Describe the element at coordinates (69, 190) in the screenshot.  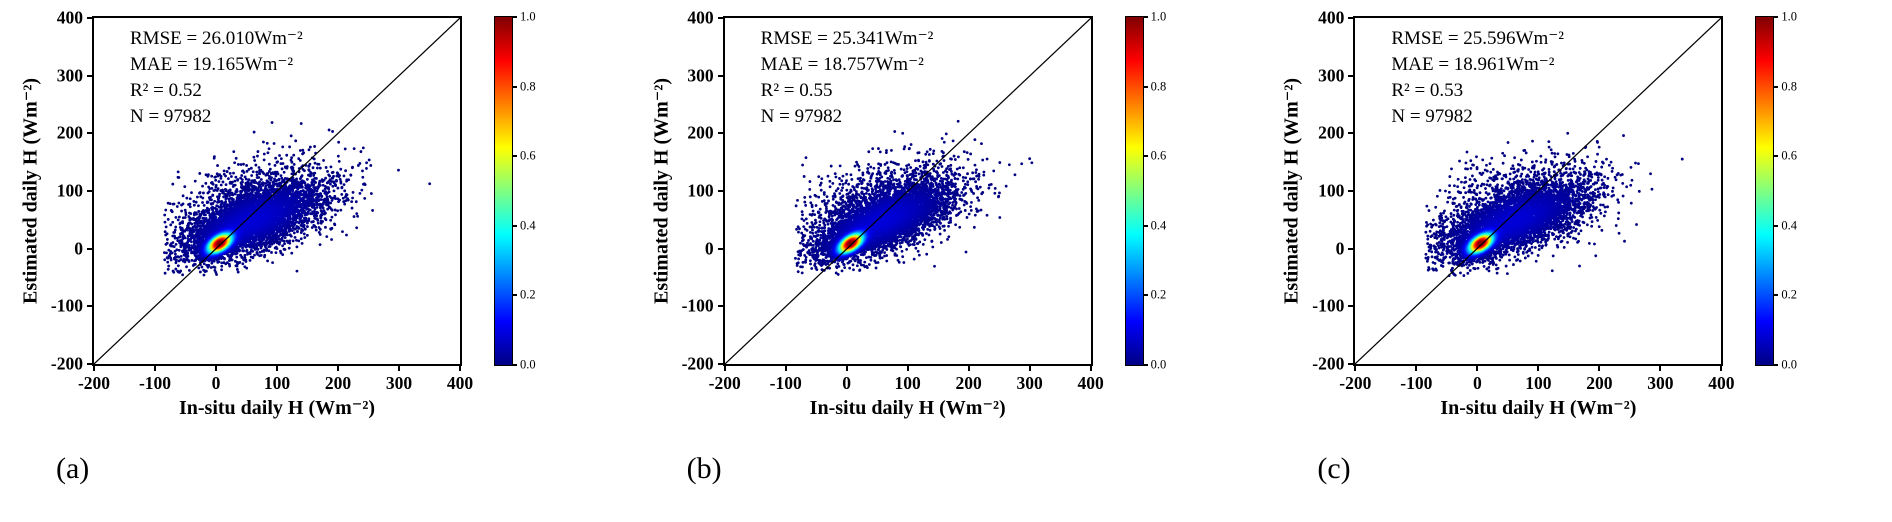
I see `y-tick-label: 100` at that location.